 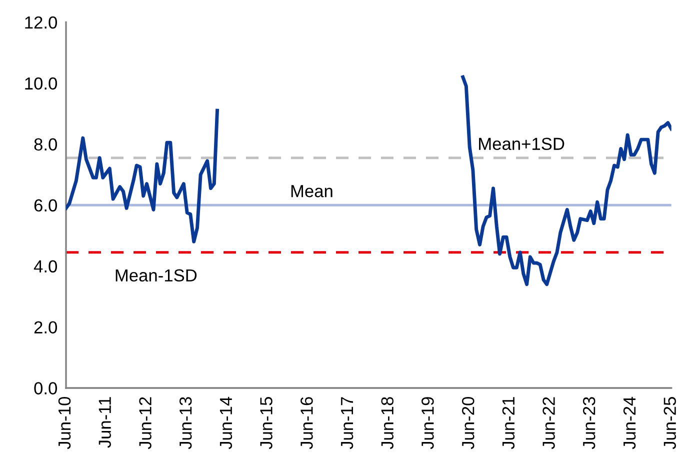 What do you see at coordinates (41, 22) in the screenshot?
I see `y-tick-label: 12.0` at bounding box center [41, 22].